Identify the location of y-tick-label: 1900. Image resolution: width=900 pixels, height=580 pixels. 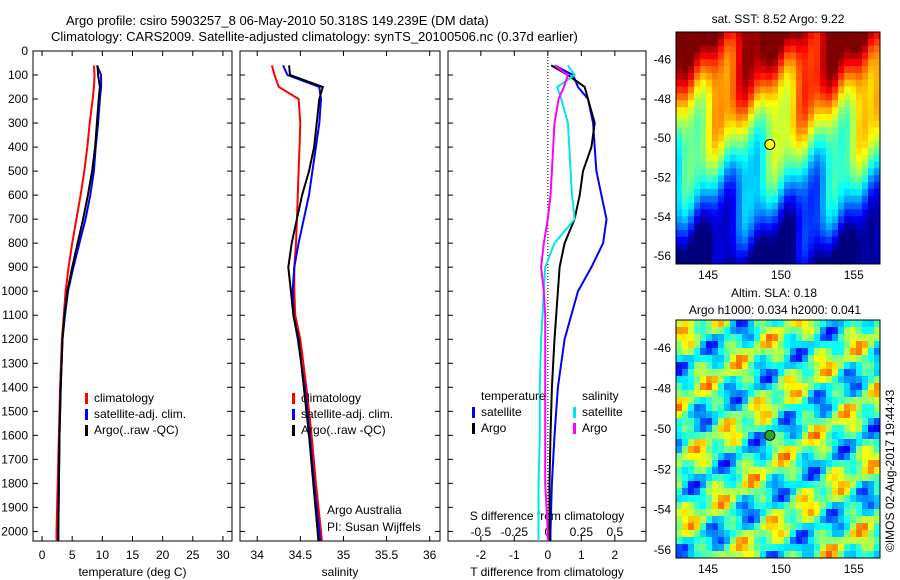
(14, 507).